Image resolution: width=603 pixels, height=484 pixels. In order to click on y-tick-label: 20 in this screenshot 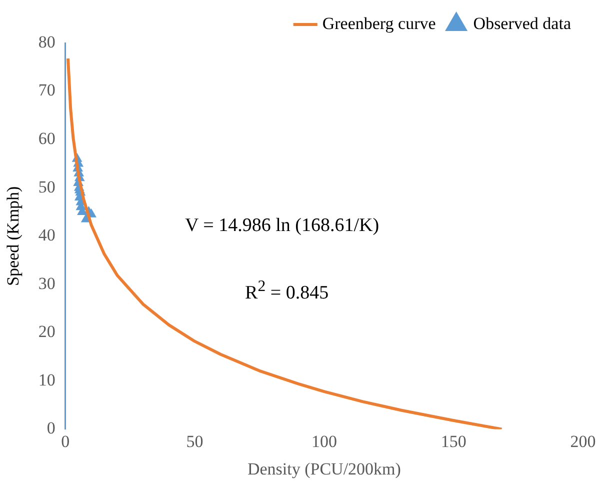, I will do `click(47, 332)`.